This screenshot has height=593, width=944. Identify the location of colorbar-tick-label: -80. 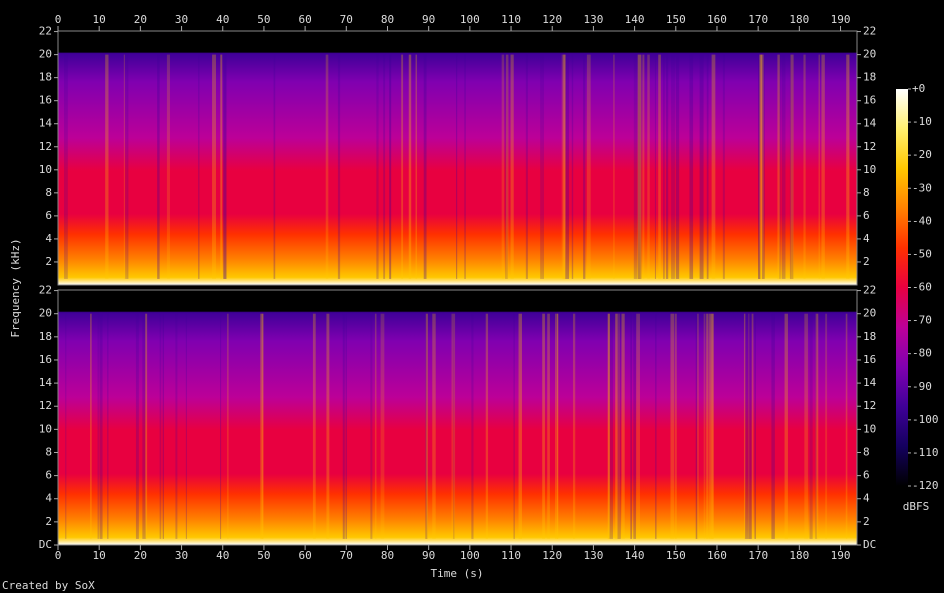
(922, 353).